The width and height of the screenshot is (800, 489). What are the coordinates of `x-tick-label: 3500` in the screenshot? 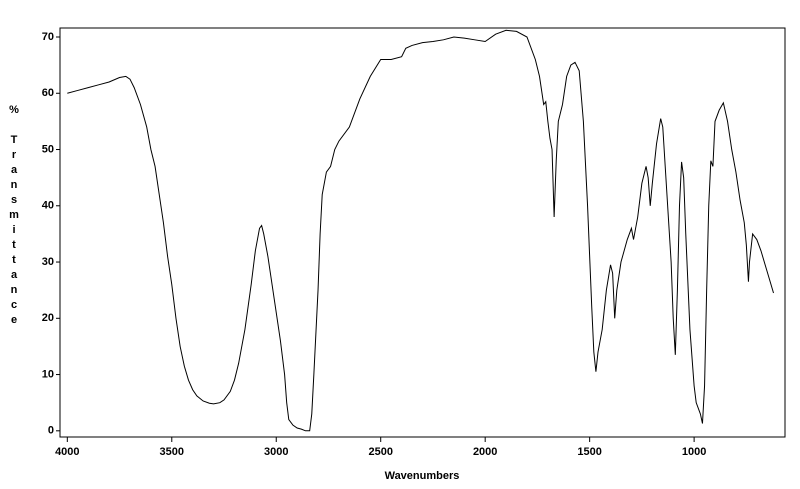 It's located at (172, 452).